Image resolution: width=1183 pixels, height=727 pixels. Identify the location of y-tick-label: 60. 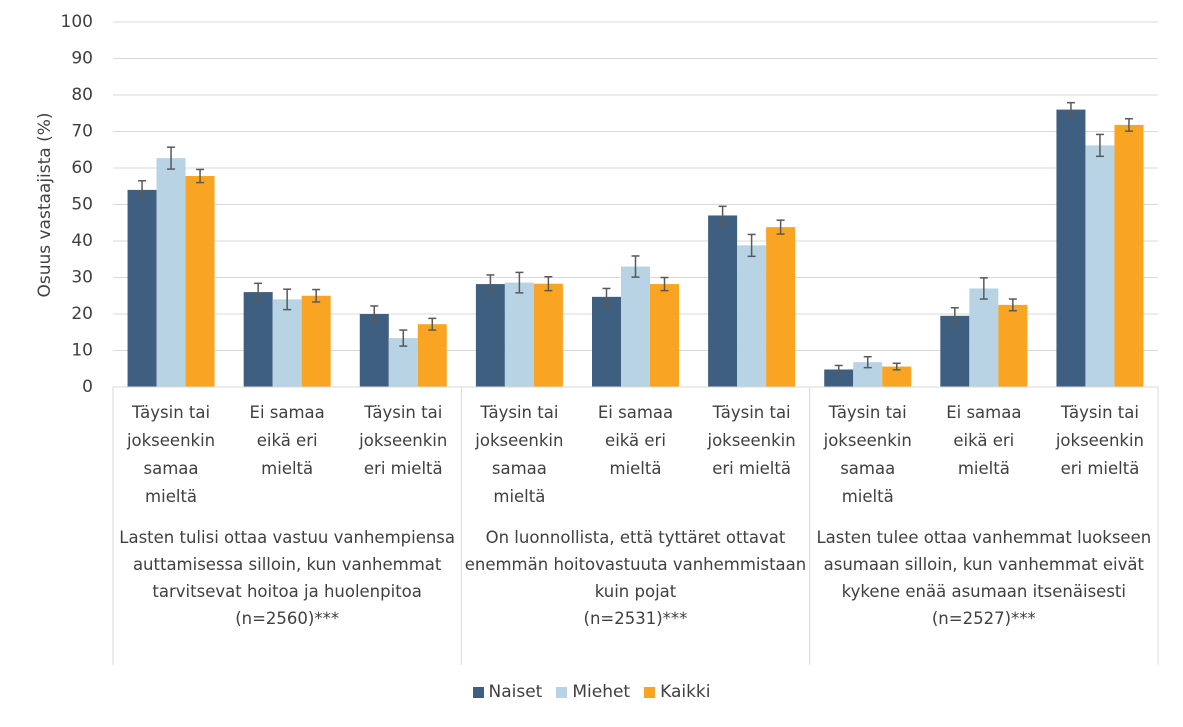
(82, 168).